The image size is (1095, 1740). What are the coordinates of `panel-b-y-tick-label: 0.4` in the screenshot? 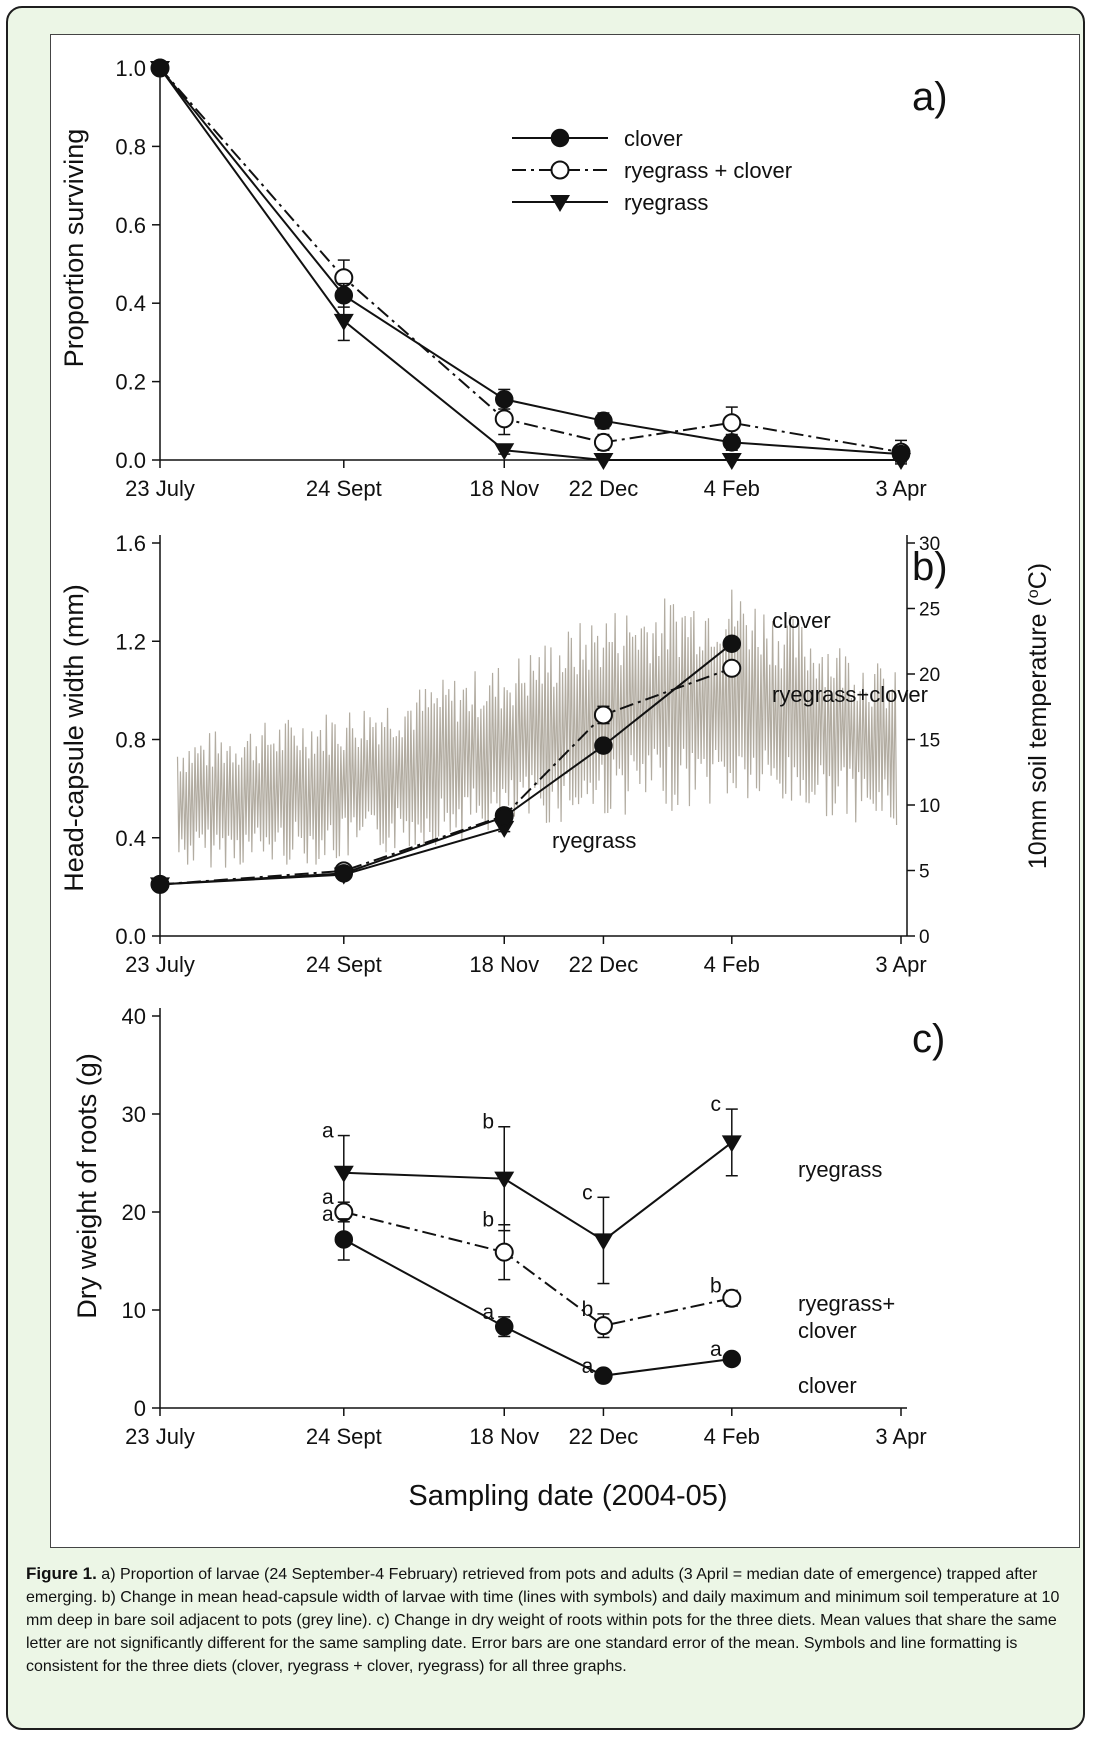 It's located at (130, 838).